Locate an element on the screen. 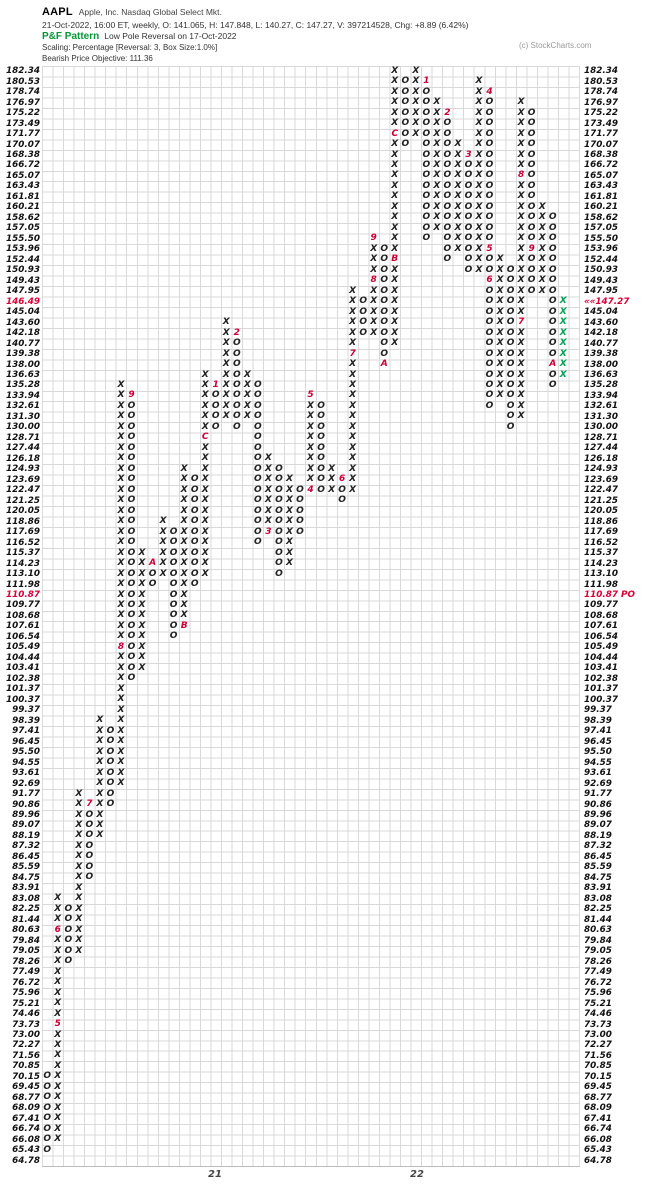 This screenshot has width=658, height=1200. pf-month-marker: B is located at coordinates (184, 625).